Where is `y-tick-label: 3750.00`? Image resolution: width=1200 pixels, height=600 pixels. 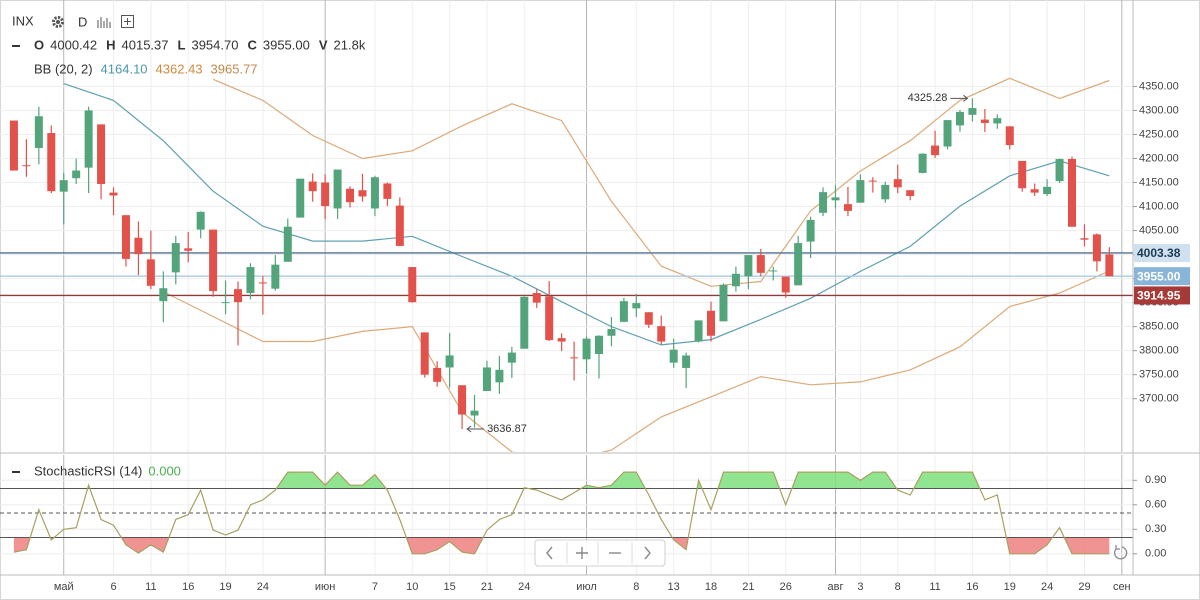 y-tick-label: 3750.00 is located at coordinates (1159, 375).